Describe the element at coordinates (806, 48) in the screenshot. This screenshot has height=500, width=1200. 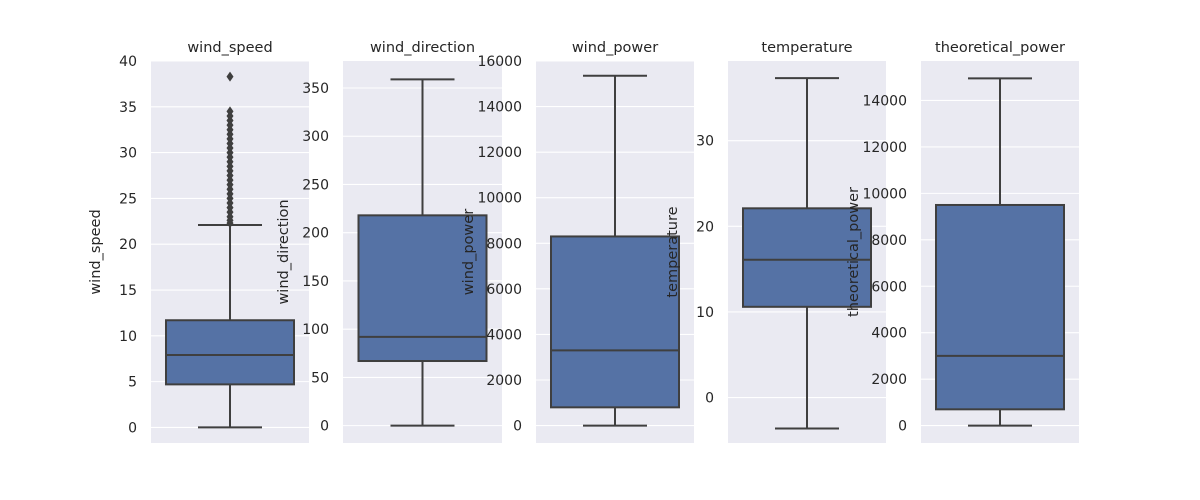
I see `panel-title: temperature` at that location.